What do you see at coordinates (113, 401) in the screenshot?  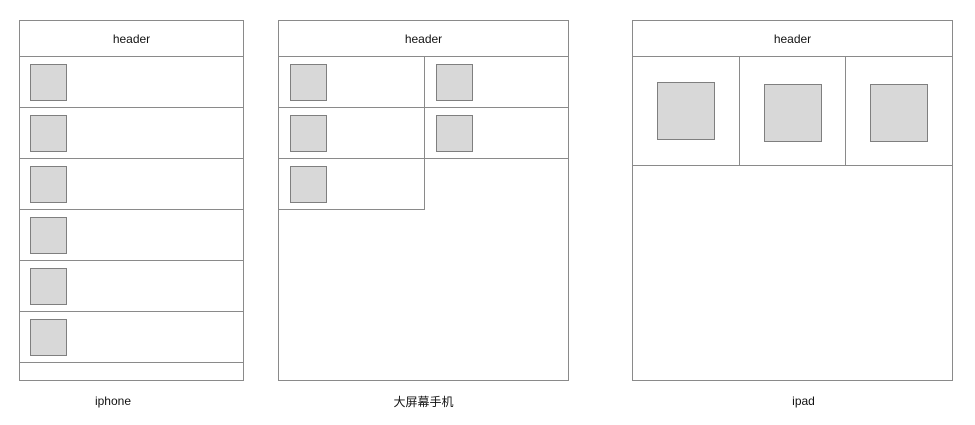 I see `iphone-caption: iphone` at bounding box center [113, 401].